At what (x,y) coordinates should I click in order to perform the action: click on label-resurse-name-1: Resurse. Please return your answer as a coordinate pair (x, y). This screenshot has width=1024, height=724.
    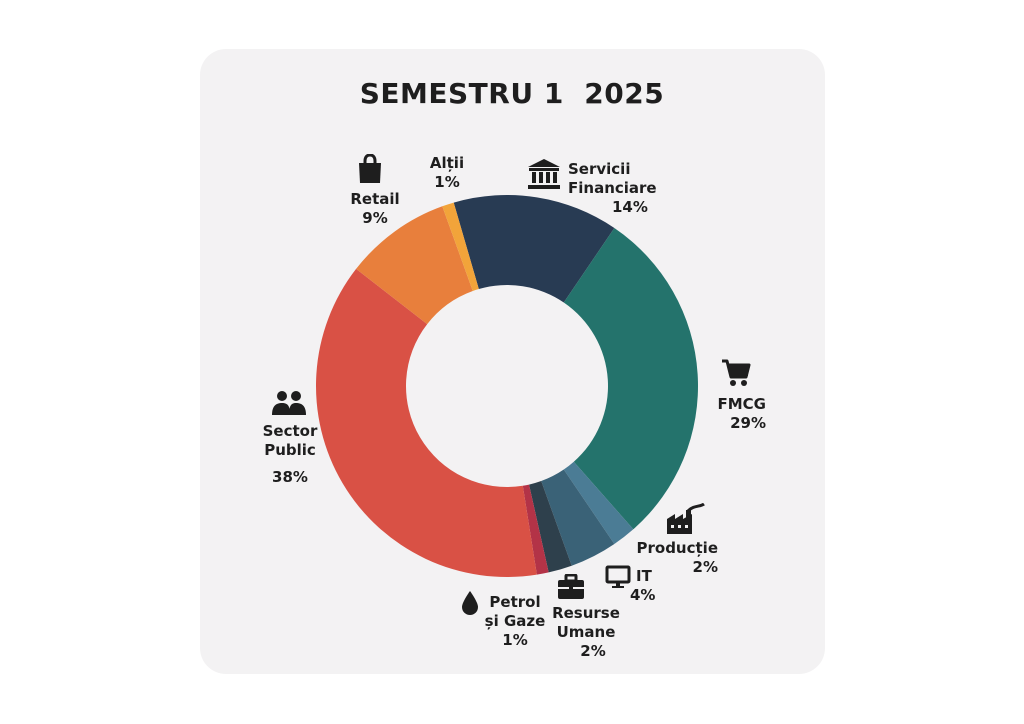
    Looking at the image, I should click on (586, 613).